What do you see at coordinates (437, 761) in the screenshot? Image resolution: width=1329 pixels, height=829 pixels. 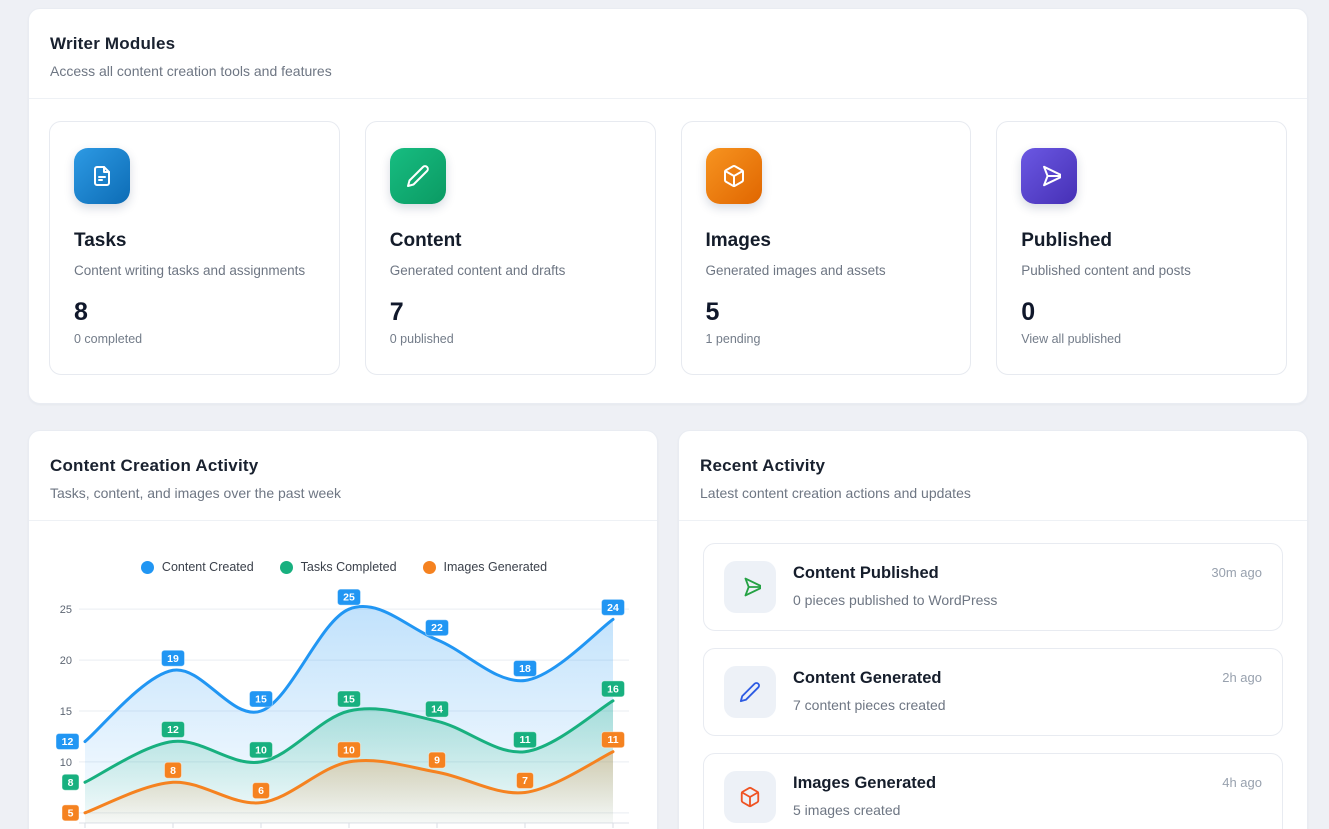 I see `svg-text: 9` at bounding box center [437, 761].